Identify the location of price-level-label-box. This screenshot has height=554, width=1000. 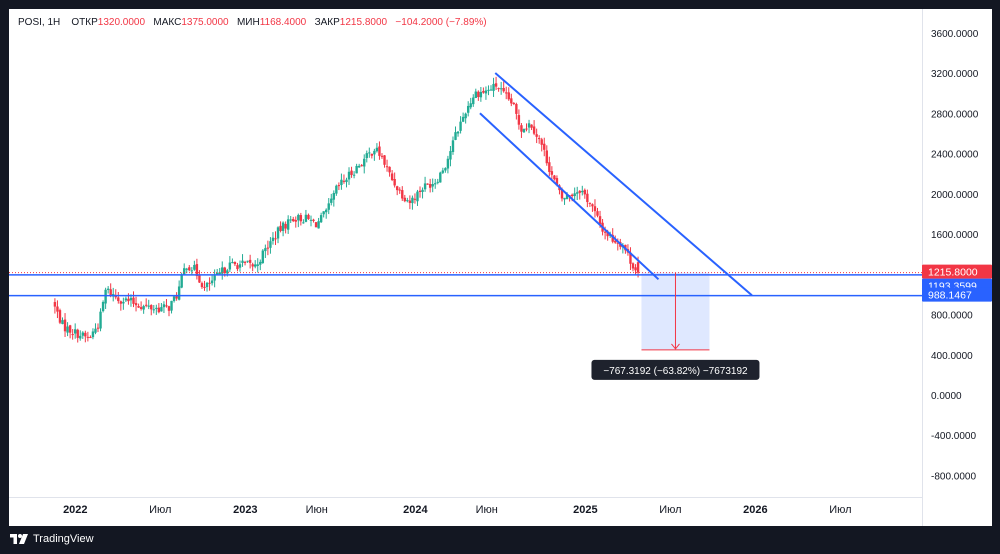
(957, 294).